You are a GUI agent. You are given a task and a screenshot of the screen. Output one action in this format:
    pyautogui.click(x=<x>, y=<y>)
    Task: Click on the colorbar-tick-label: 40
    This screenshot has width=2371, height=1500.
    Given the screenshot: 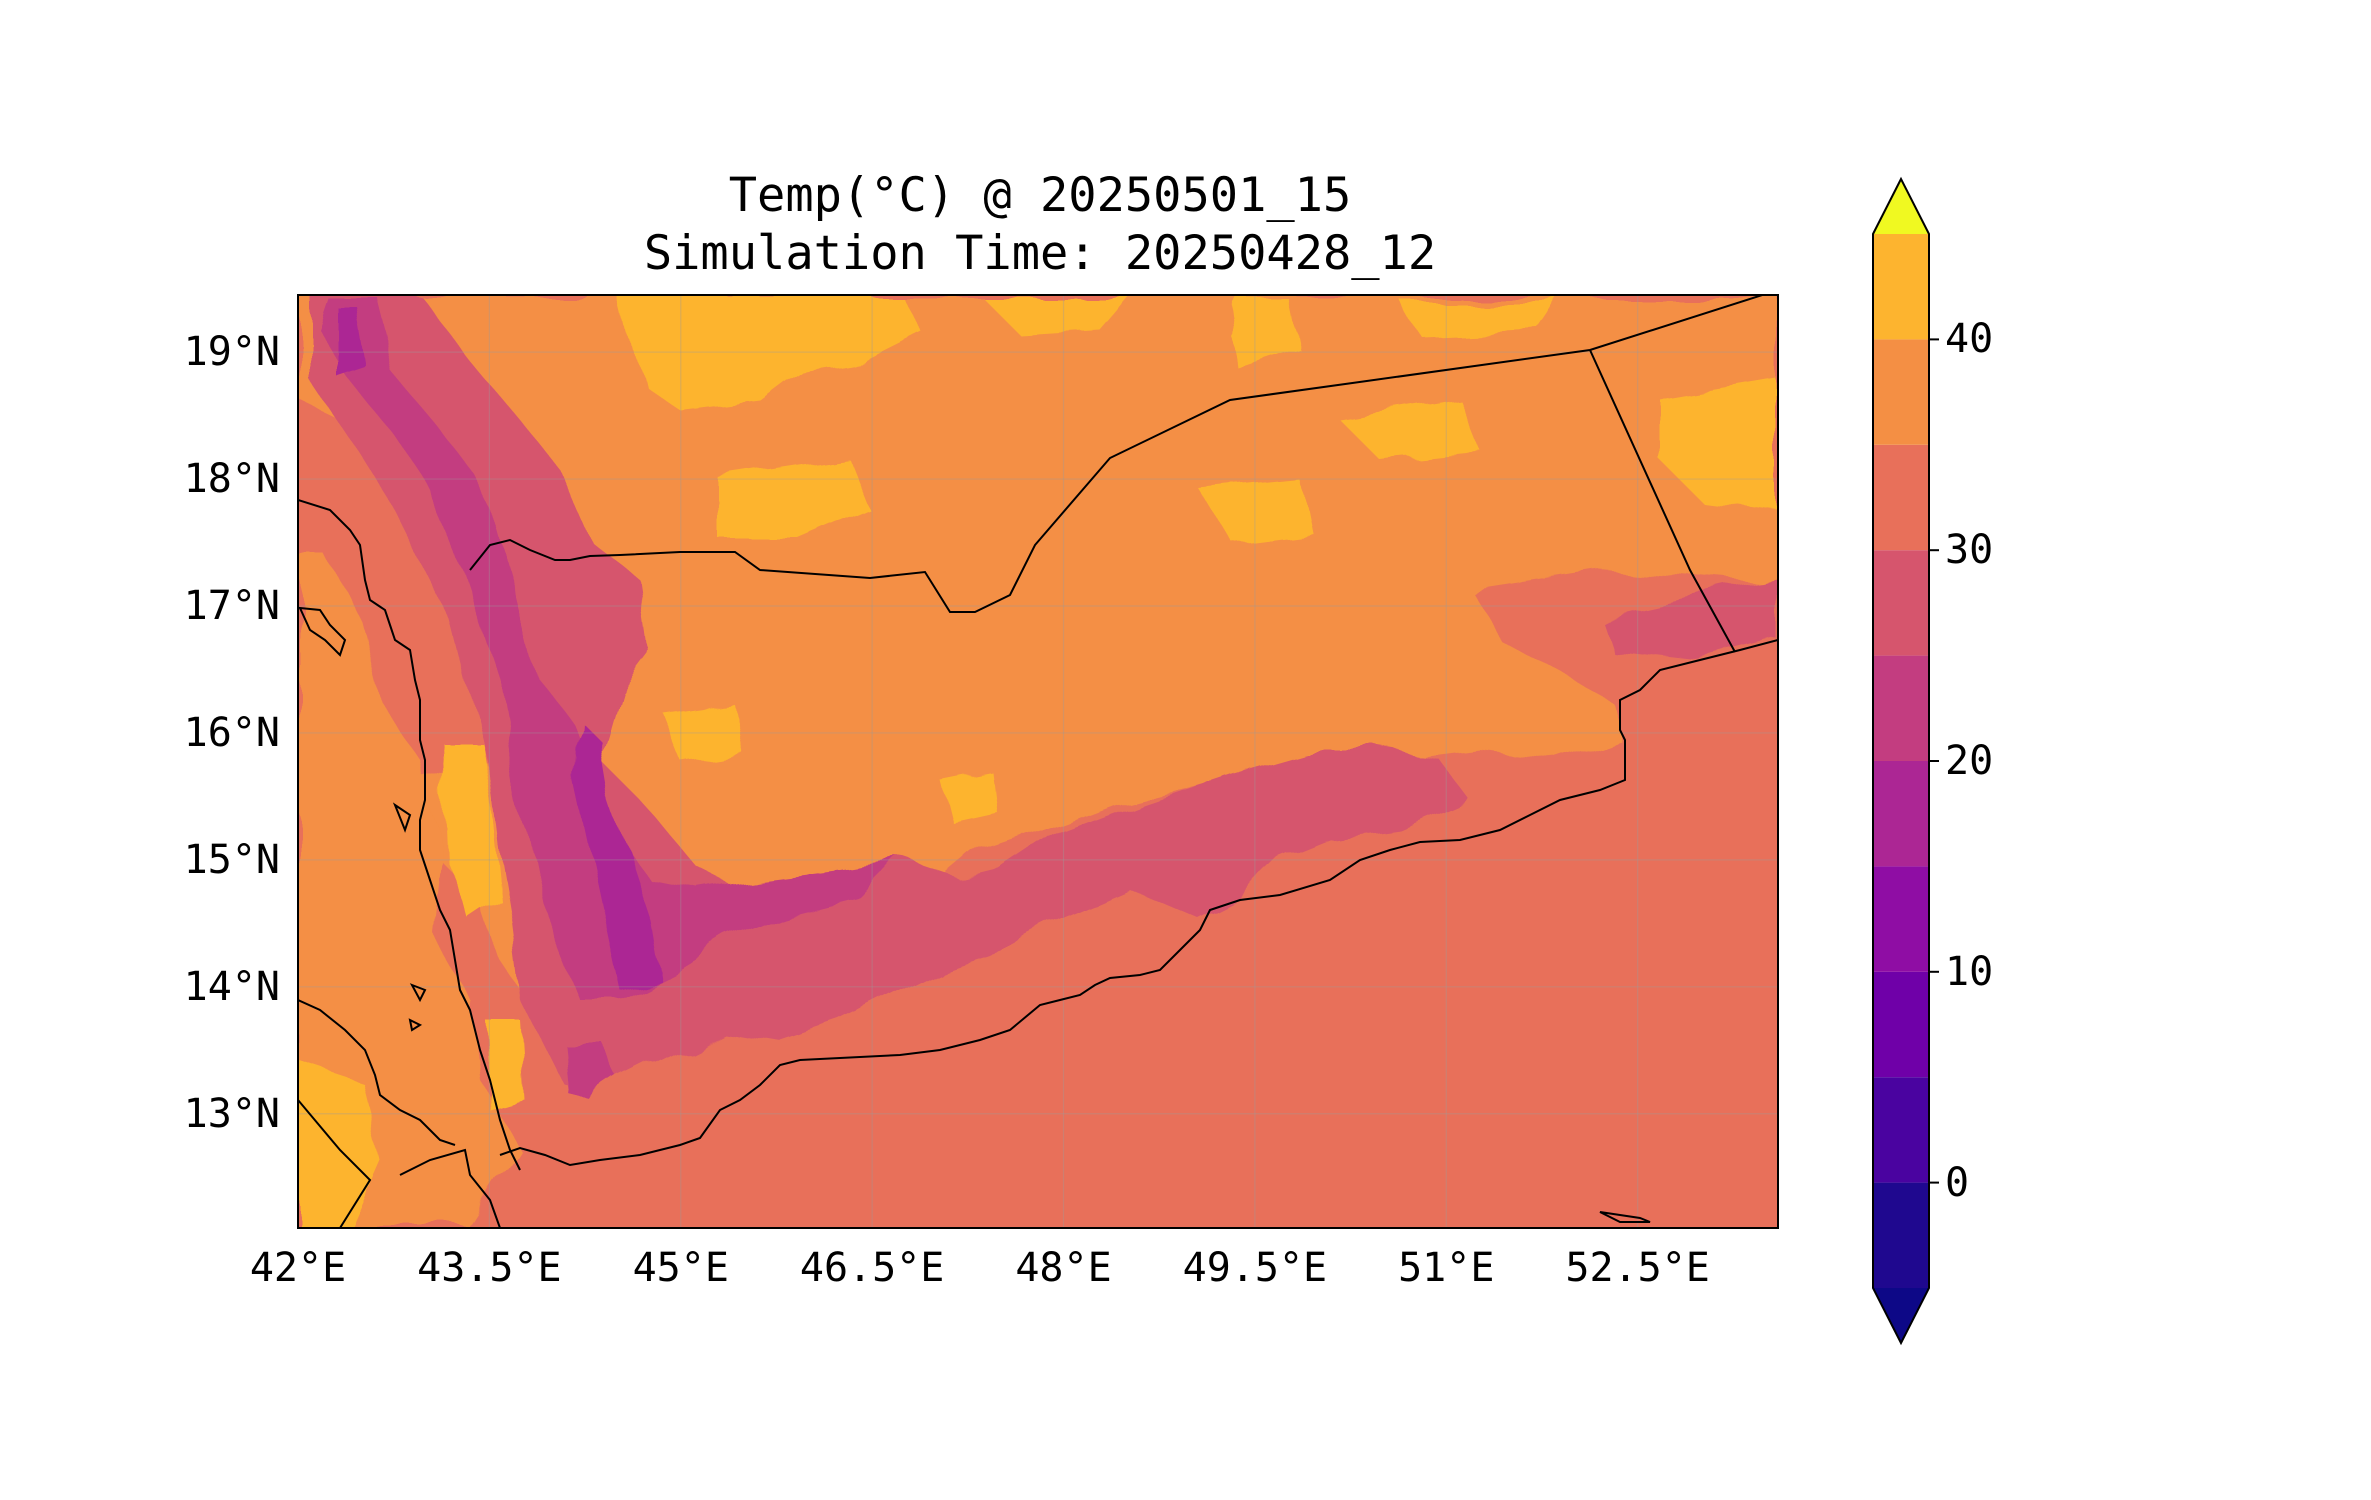 What is the action you would take?
    pyautogui.click(x=1969, y=339)
    